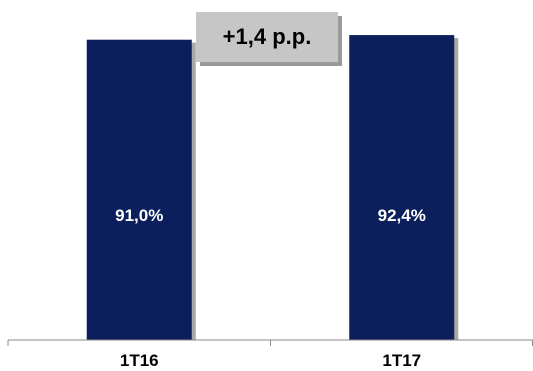  I want to click on x-tick-label: 1T17, so click(401, 360).